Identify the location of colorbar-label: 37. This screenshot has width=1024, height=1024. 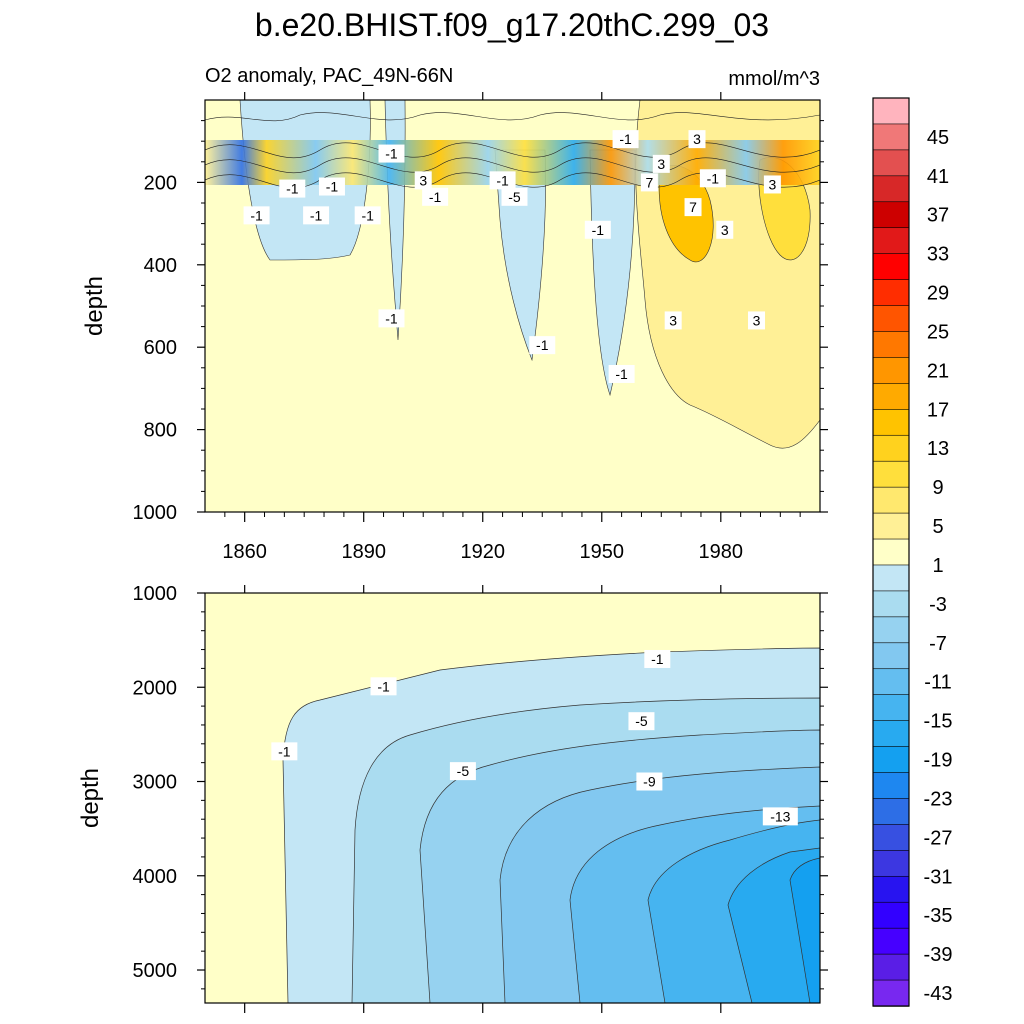
(938, 216).